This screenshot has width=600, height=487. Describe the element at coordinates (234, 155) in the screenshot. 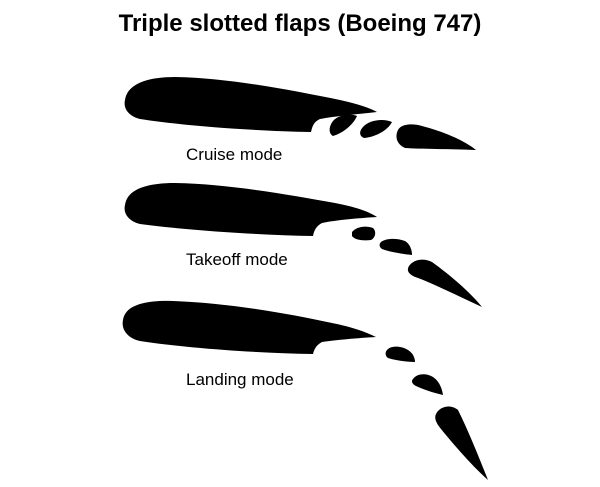

I see `cruise-mode-label: Cruise mode` at that location.